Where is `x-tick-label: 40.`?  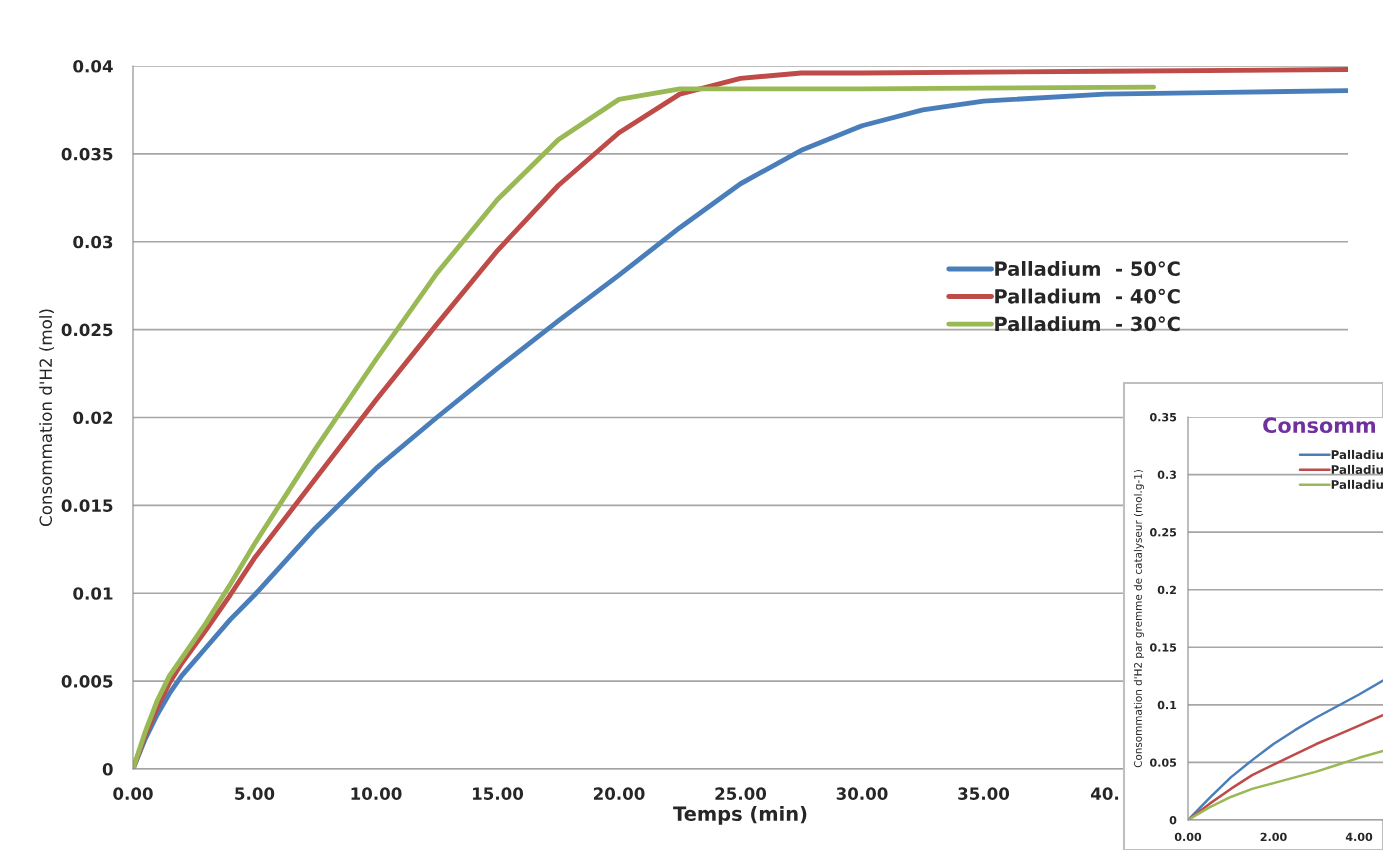 x-tick-label: 40. is located at coordinates (1104, 793).